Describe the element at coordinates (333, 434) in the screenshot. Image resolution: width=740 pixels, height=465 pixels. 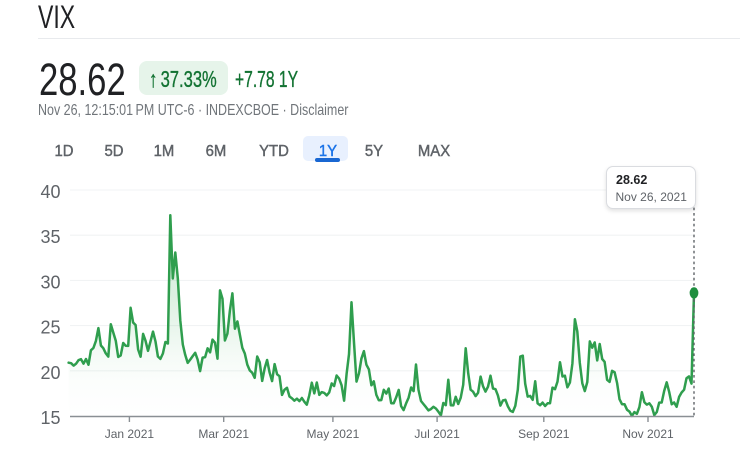
I see `svg-text: May 2021` at that location.